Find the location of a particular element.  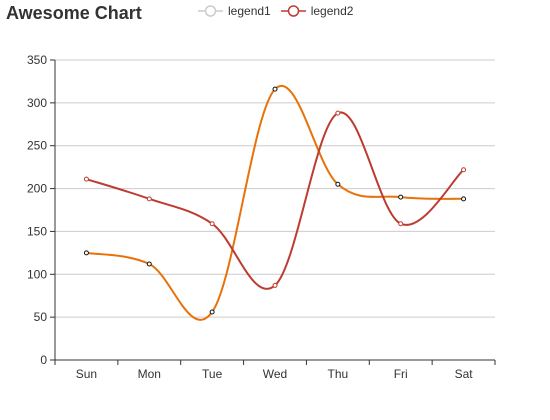

x-tick-label: Sun is located at coordinates (86, 374).